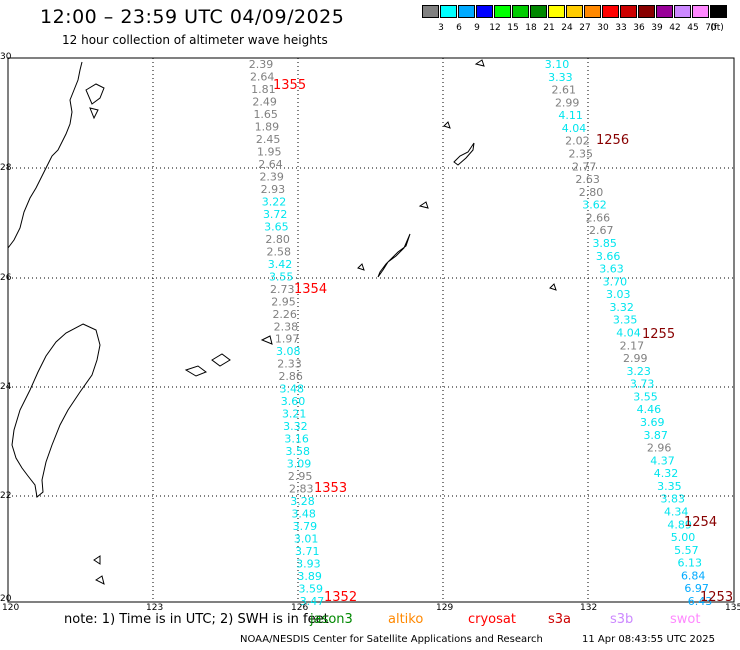  Describe the element at coordinates (577, 141) in the screenshot. I see `wave-height-value: 2.02` at that location.